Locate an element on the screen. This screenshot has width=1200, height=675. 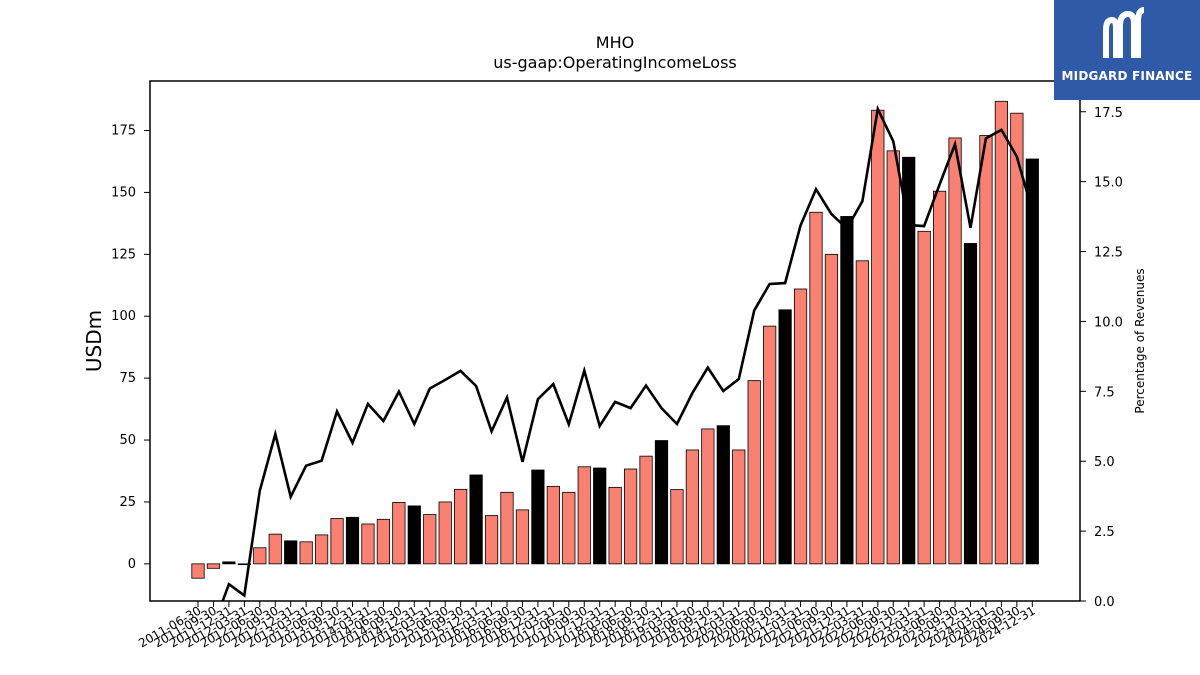
y2-tick-label: 0.0 is located at coordinates (1104, 602).